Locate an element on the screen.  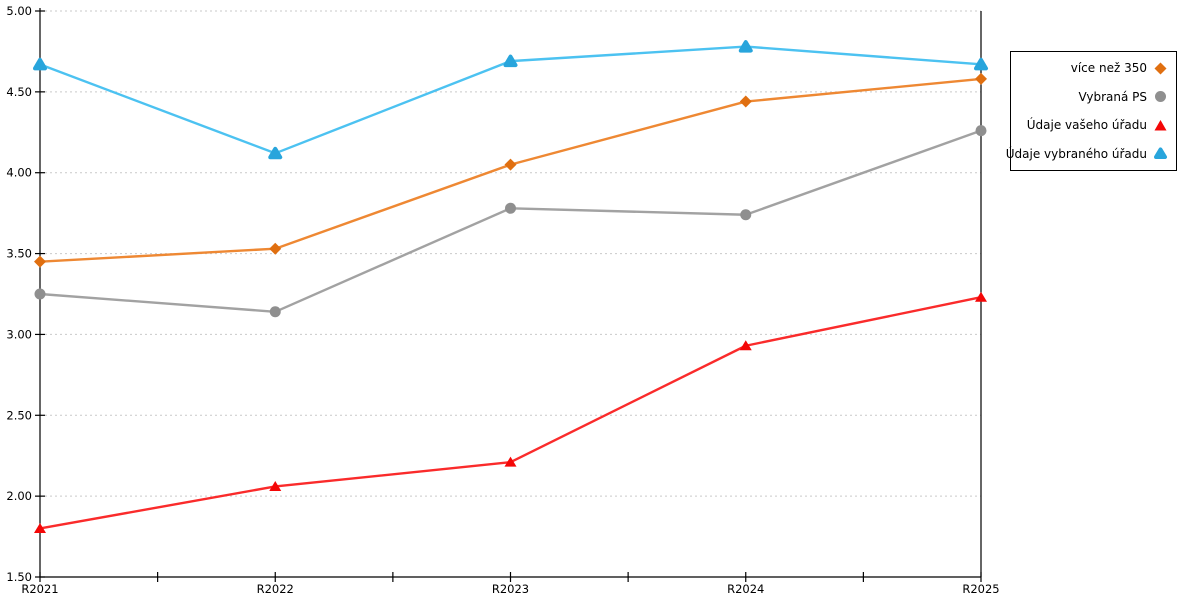
legend-item: Vybraná PS is located at coordinates (1091, 97).